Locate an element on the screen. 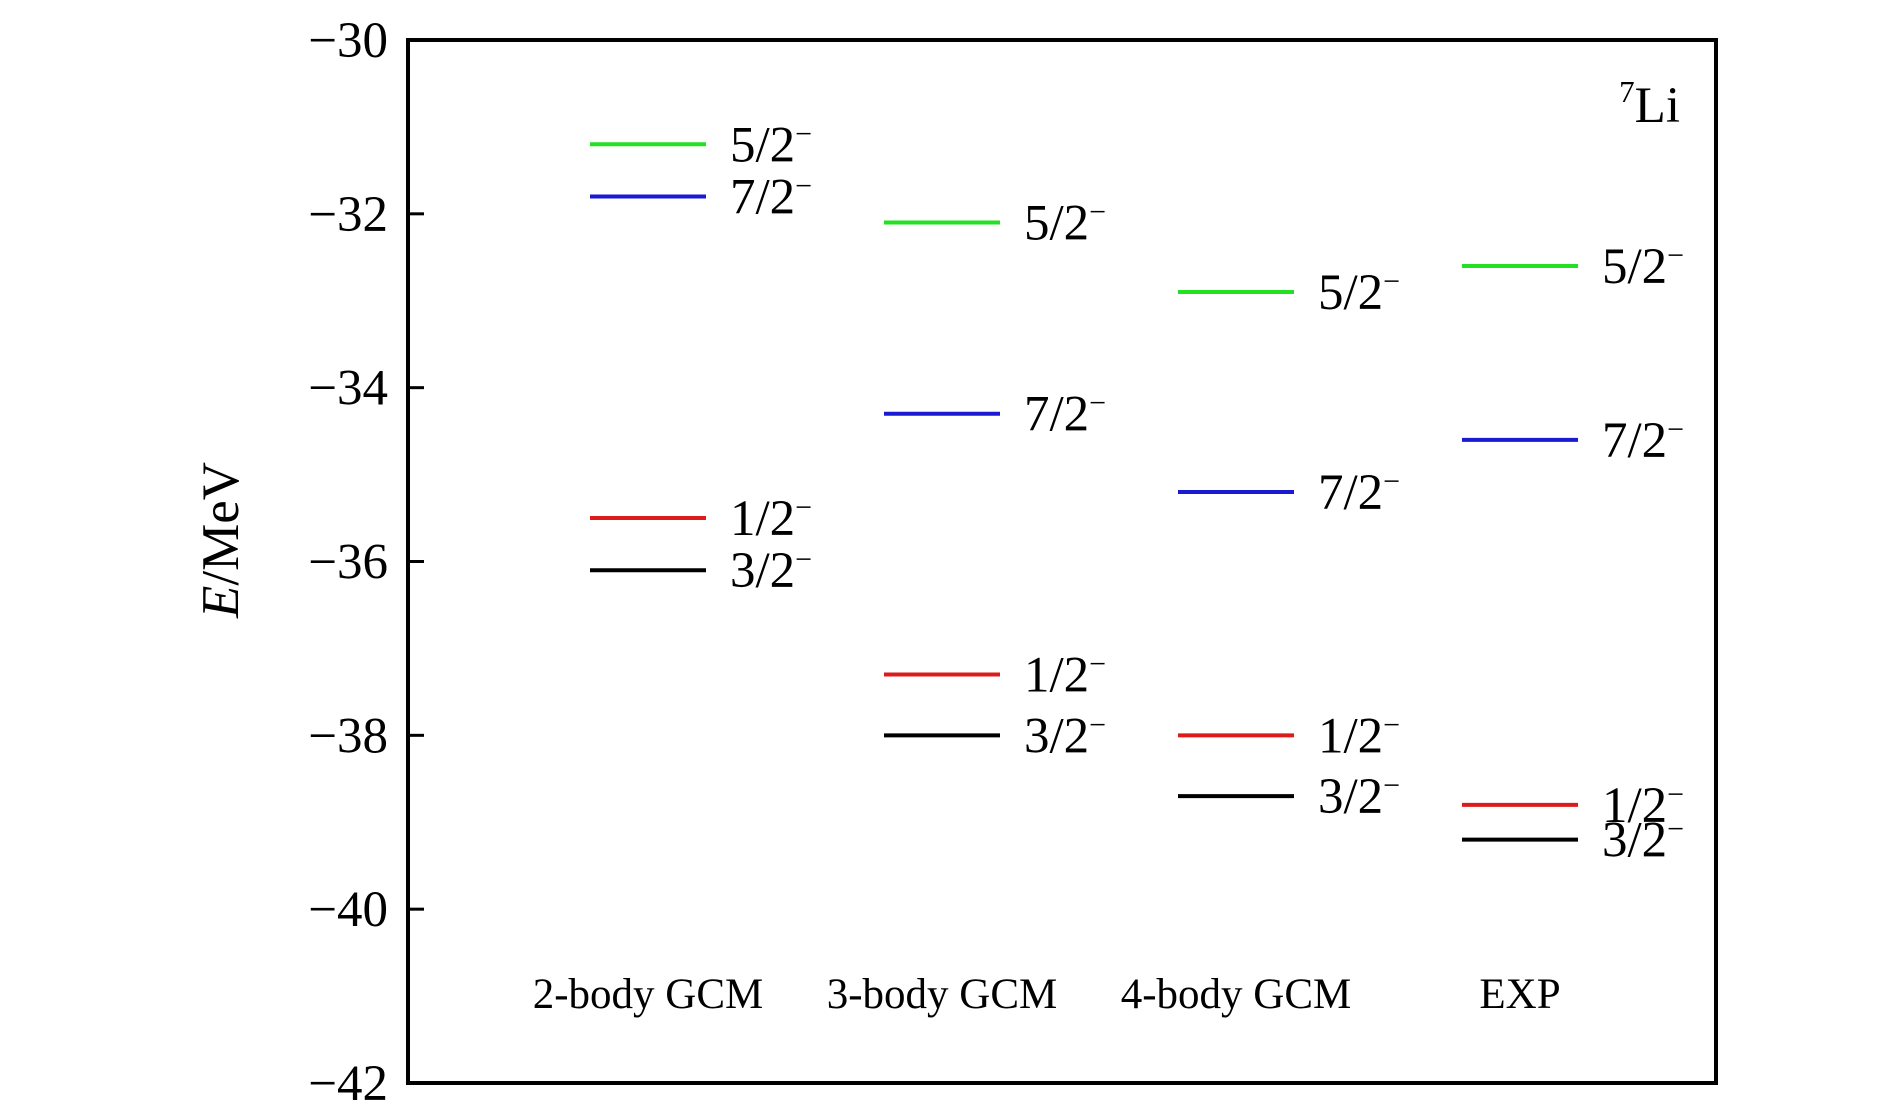 The image size is (1890, 1115). y-tick-label: −36 is located at coordinates (348, 563).